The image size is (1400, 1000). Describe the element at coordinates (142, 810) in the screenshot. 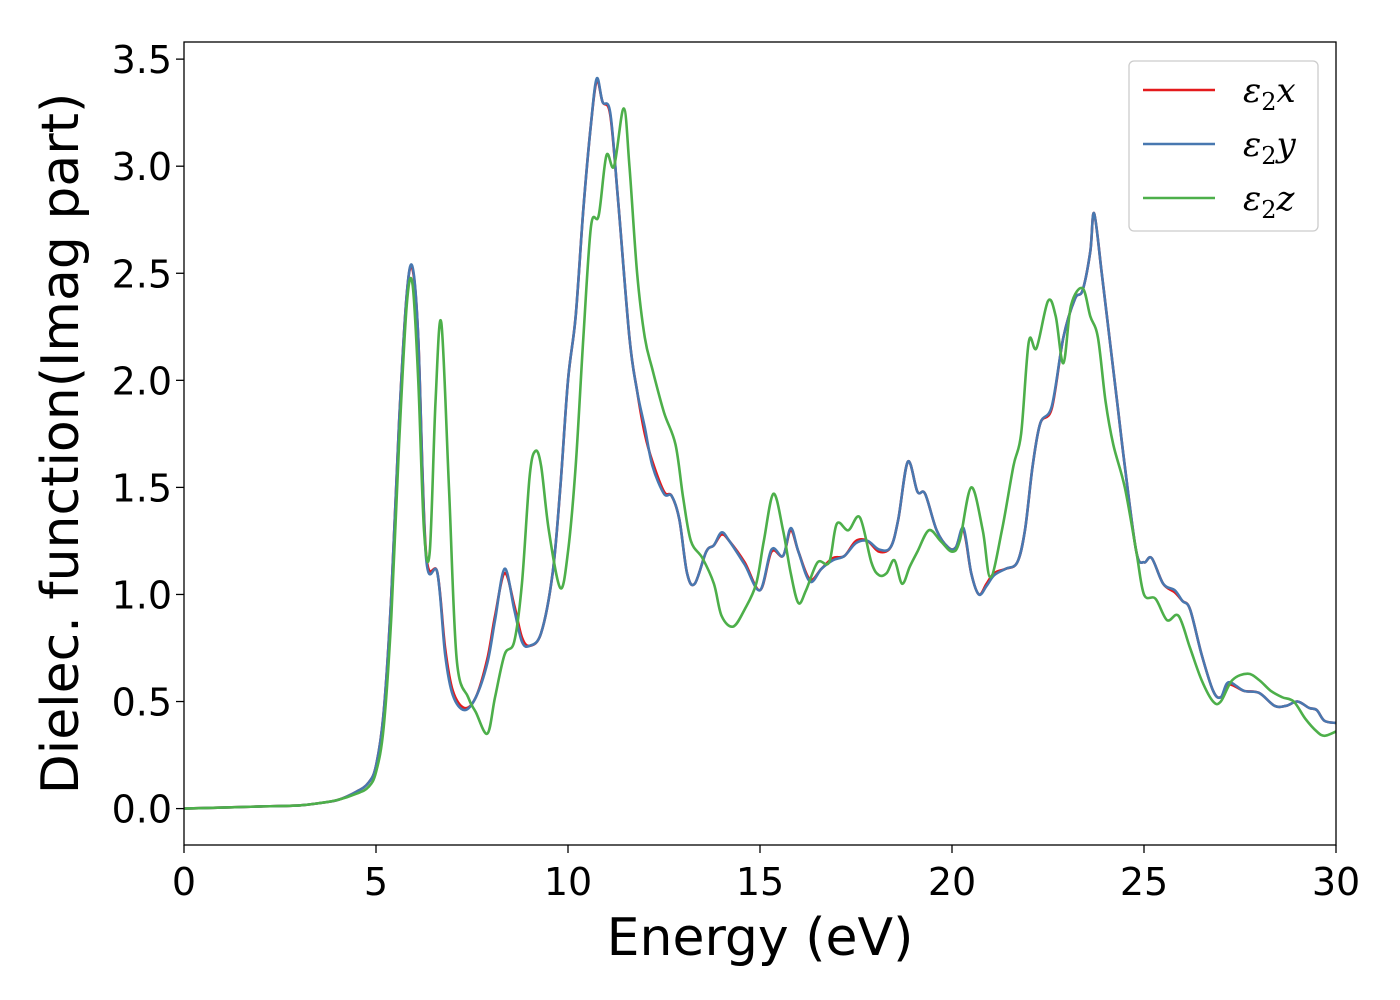

I see `y-tick-label: 0.0` at that location.